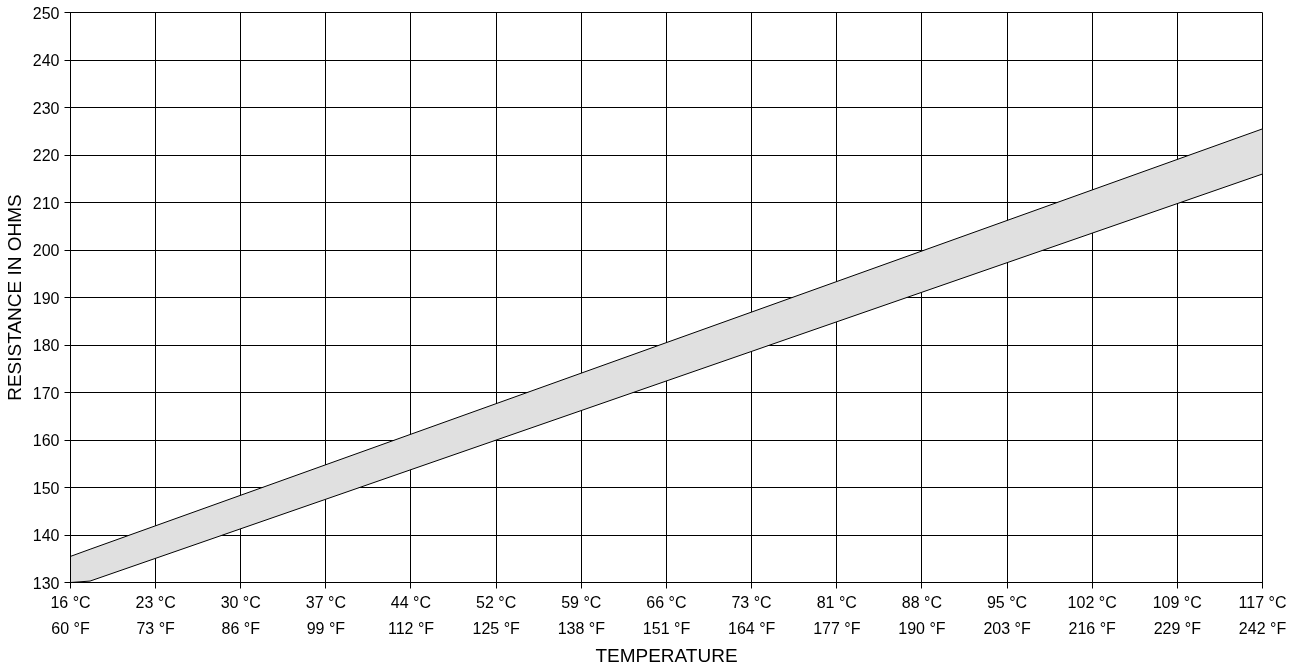 This screenshot has height=668, width=1292. What do you see at coordinates (496, 602) in the screenshot?
I see `x-tick-label: 52 °C` at bounding box center [496, 602].